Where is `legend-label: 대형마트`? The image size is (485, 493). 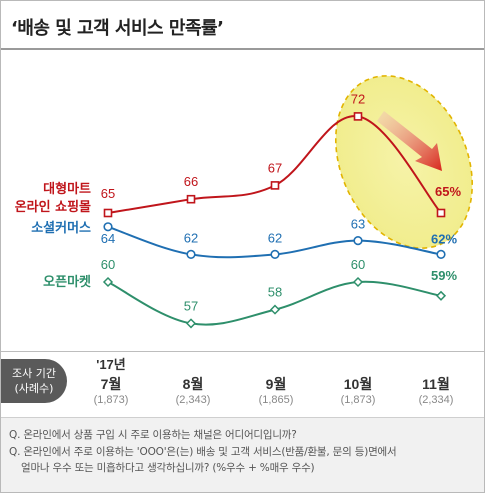 legend-label: 대형마트 is located at coordinates (67, 189).